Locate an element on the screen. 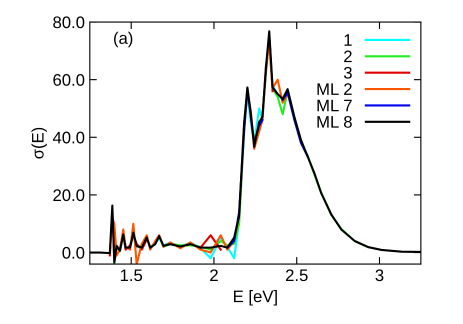 The width and height of the screenshot is (463, 324). x-tick-label: 2.5 is located at coordinates (297, 275).